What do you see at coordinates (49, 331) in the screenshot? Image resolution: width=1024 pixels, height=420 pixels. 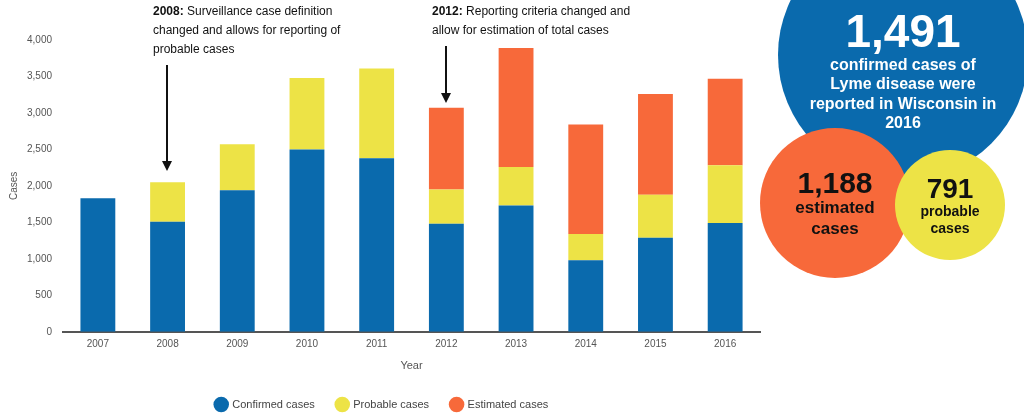 I see `y-tick-label: 0` at bounding box center [49, 331].